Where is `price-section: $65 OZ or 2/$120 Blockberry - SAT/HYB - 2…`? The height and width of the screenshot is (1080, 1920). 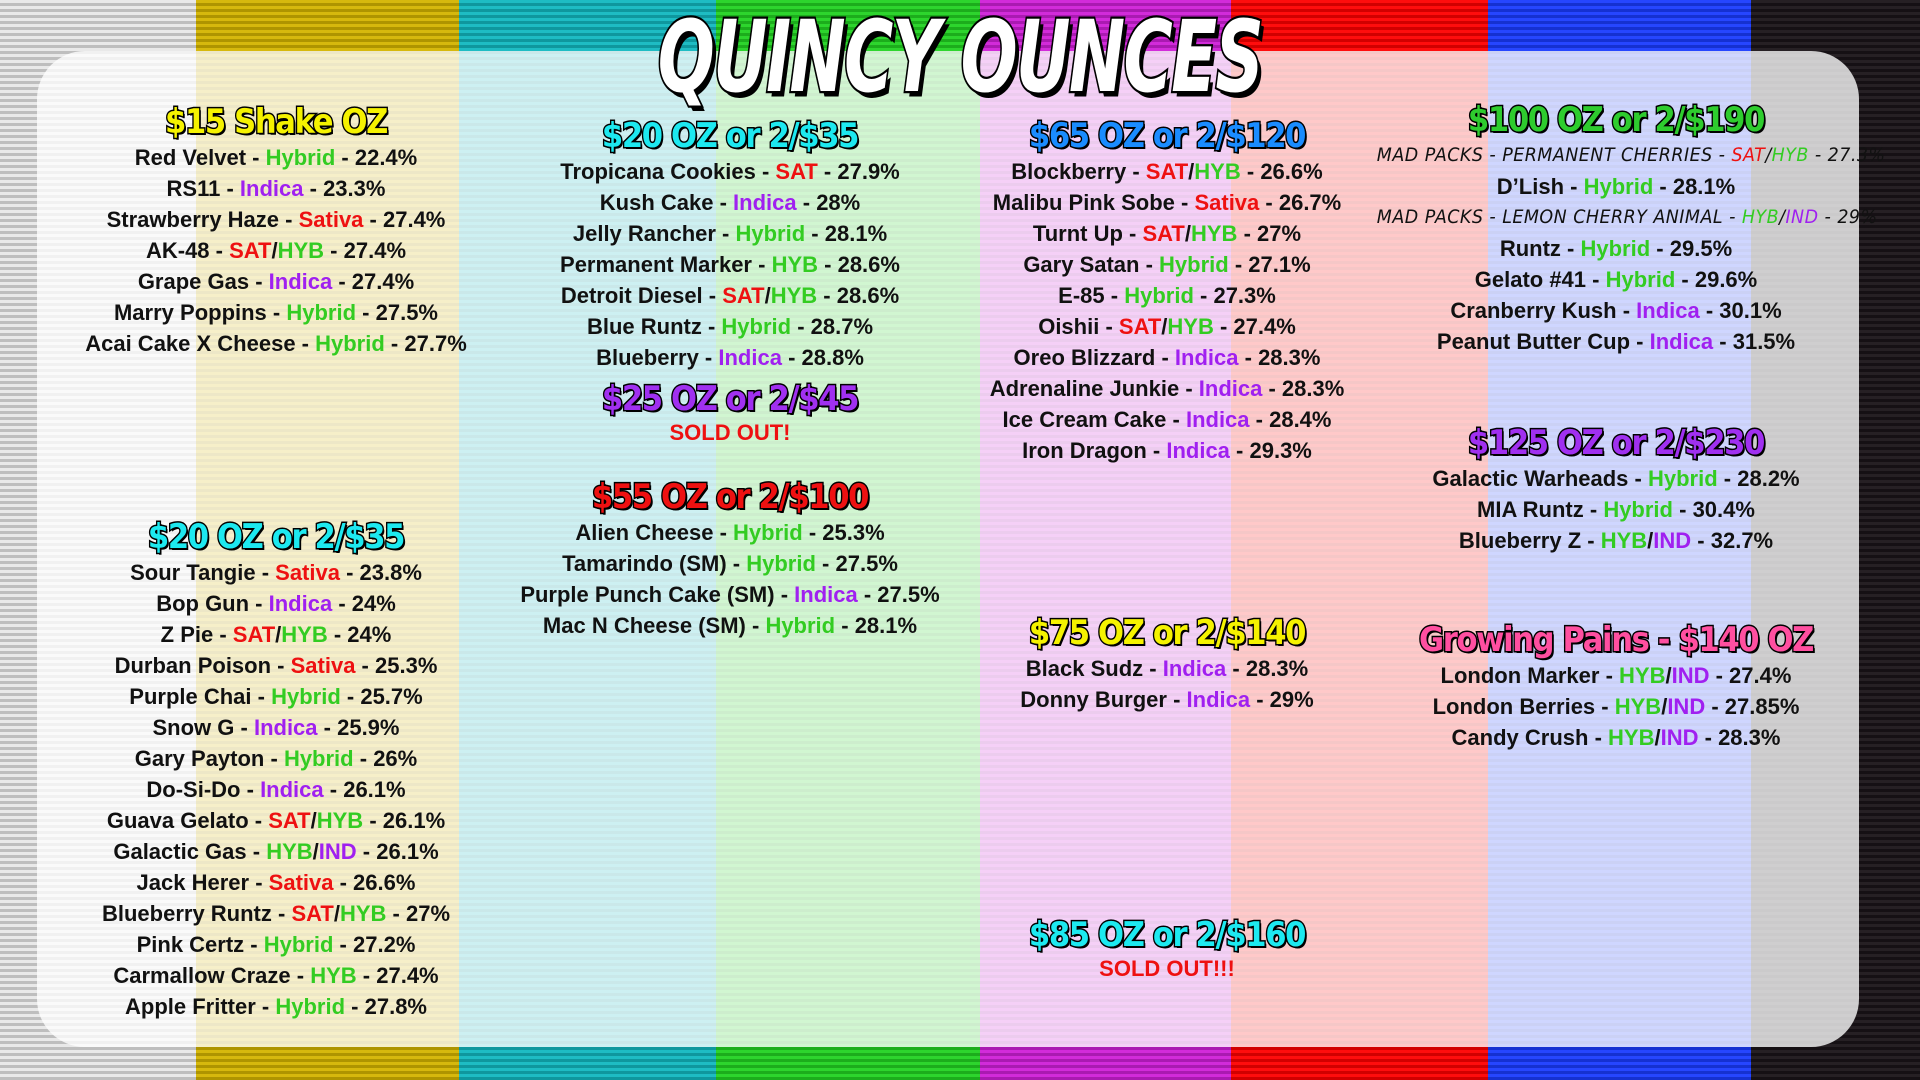 price-section: $65 OZ or 2/$120 Blockberry - SAT/HYB - 2… is located at coordinates (1167, 290).